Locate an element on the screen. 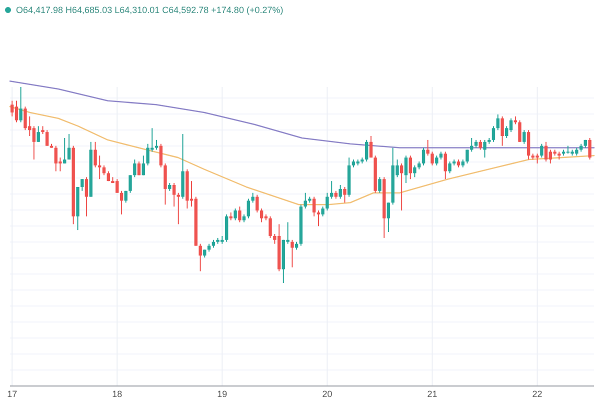  text: O64,417.98 H64,685.03 L64,310.01 C64,592.78 +174.80 (+0.27%) is located at coordinates (150, 10).